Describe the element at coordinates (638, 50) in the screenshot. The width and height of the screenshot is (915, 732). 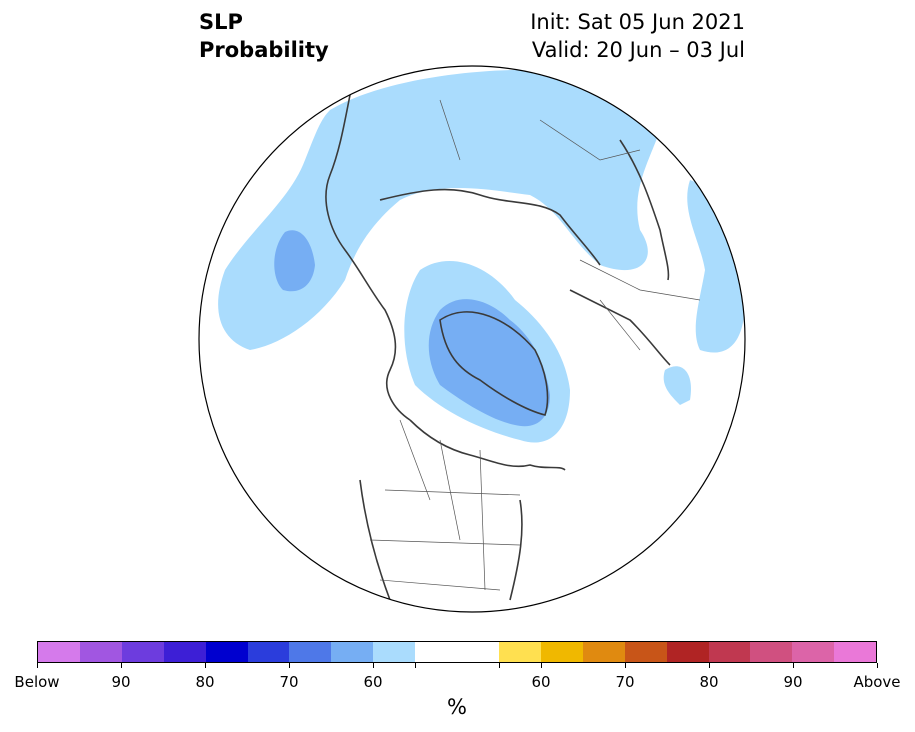
I see `valid-range: Valid: 20 Jun – 03 Jul` at that location.